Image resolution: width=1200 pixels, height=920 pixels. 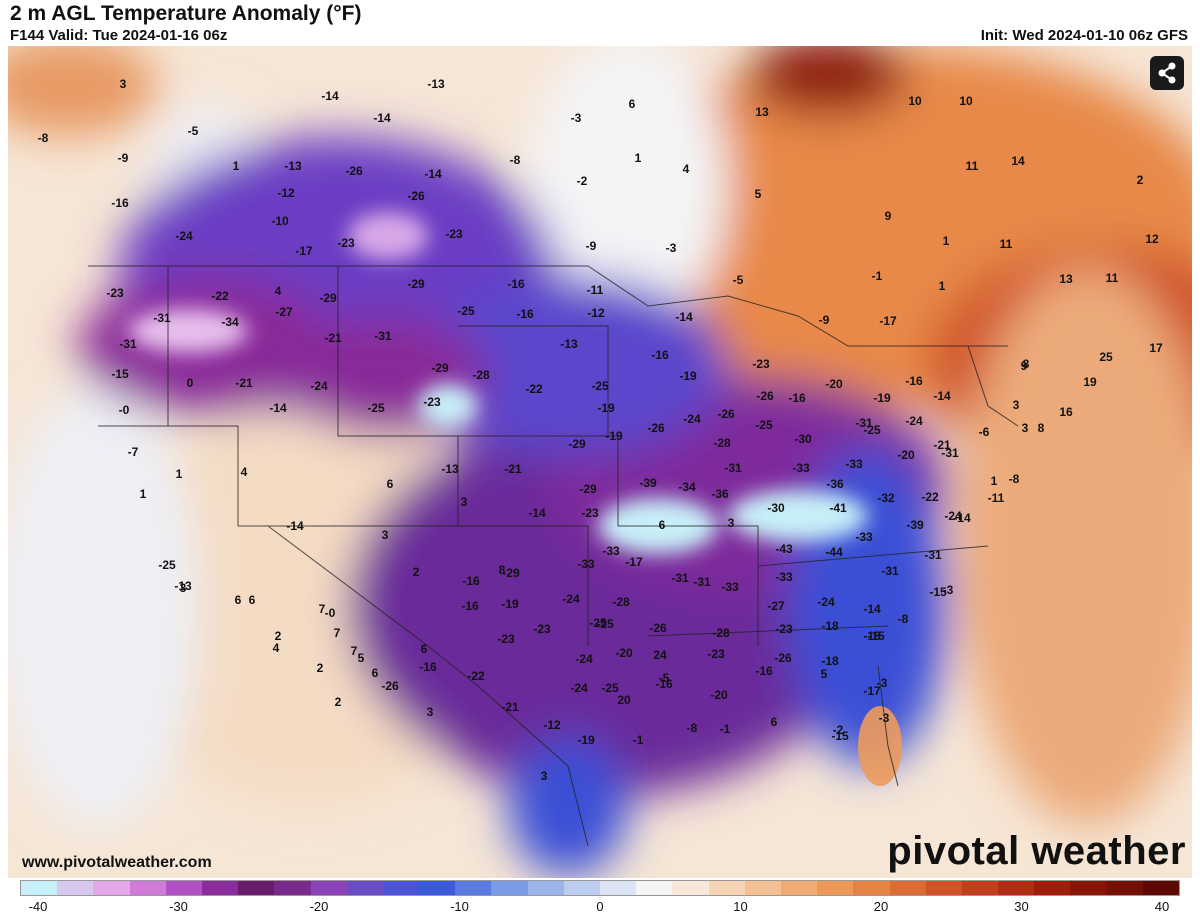 What do you see at coordinates (1084, 35) in the screenshot?
I see `init-time: Init: Wed 2024-01-10 06z GFS` at bounding box center [1084, 35].